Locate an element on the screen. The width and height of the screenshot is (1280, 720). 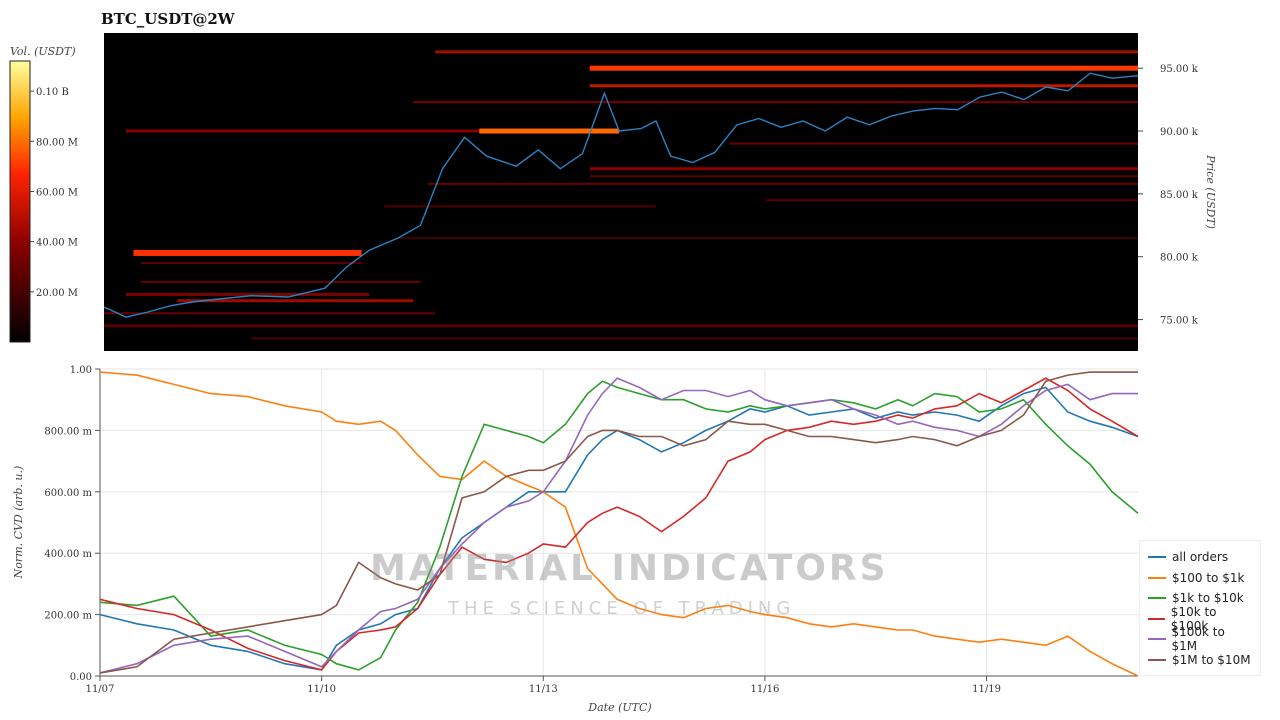
cvd-y-ticks: 0.00 200.00 m 400.00 m 600.00 m 800.00 m 1.00 is located at coordinates (72, 524).